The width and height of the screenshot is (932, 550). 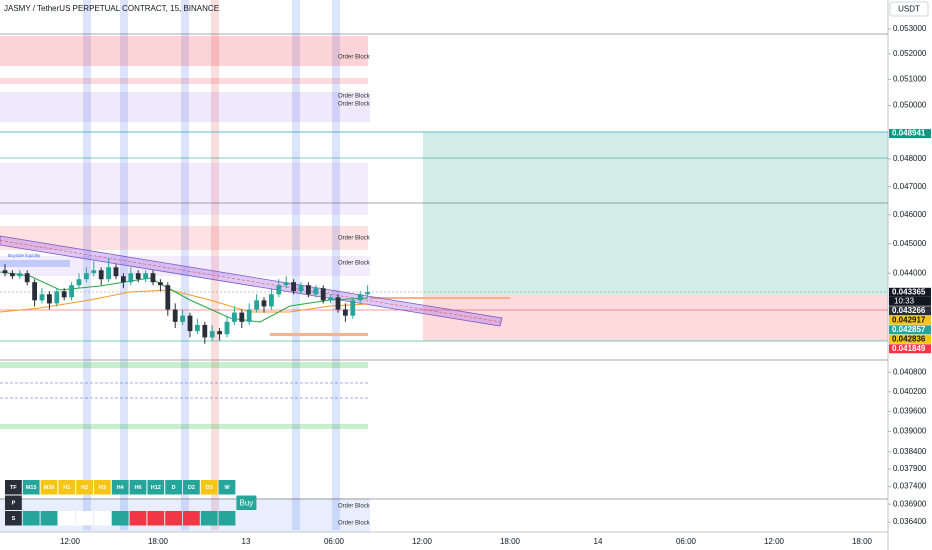 I want to click on row-label: P, so click(x=14, y=504).